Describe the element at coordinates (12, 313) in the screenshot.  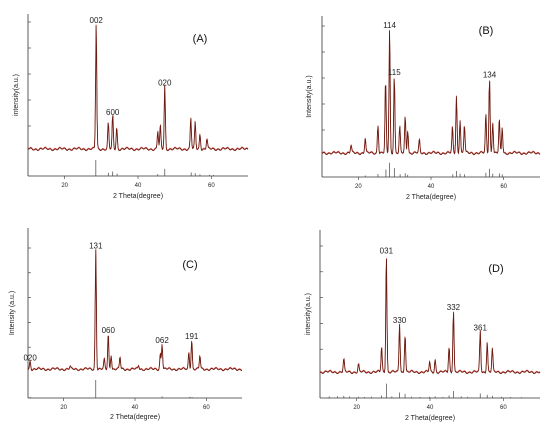
I see `y-axis-title: Intensity (a.u.)` at that location.